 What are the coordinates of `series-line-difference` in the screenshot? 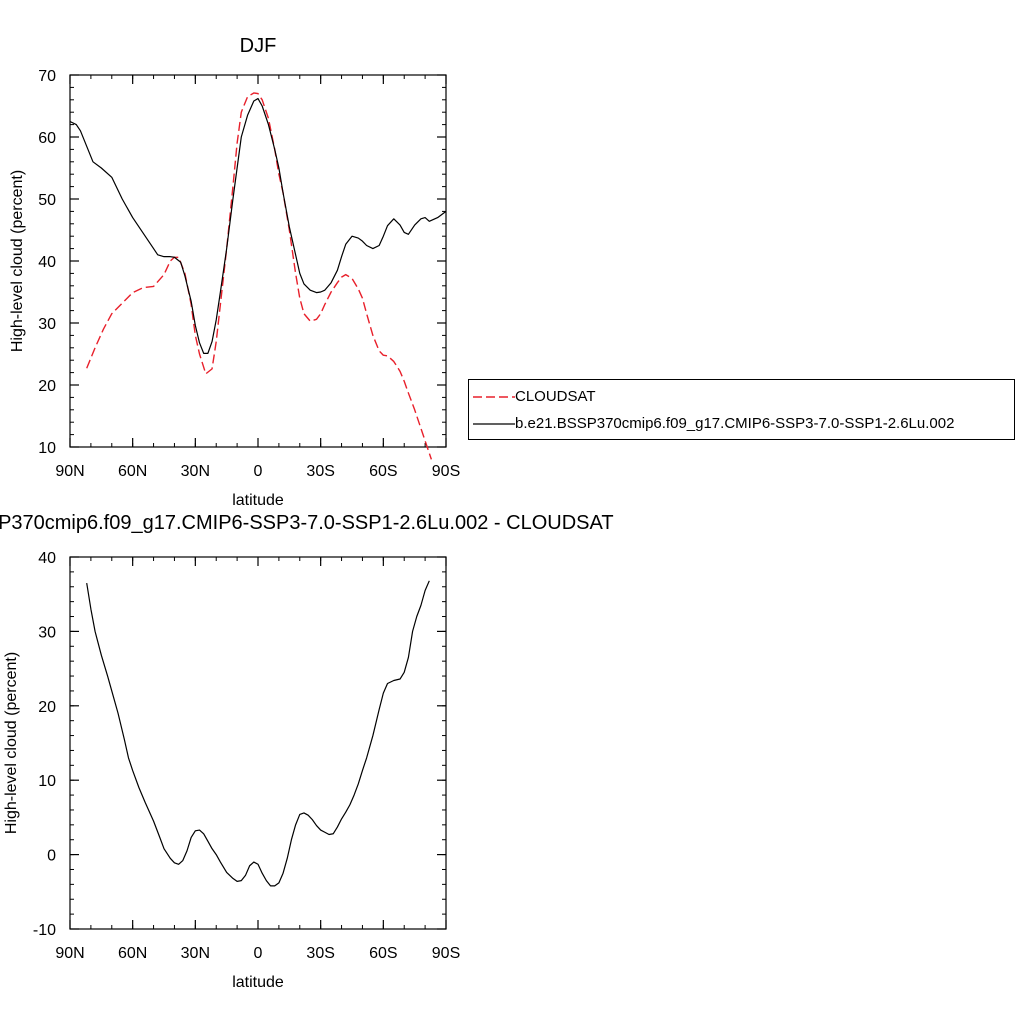 It's located at (258, 733).